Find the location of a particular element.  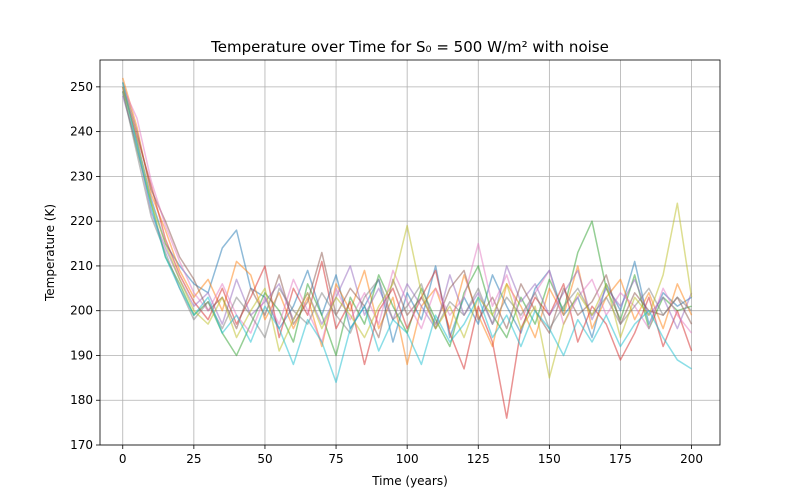

x-tick-label: 0 is located at coordinates (123, 459).